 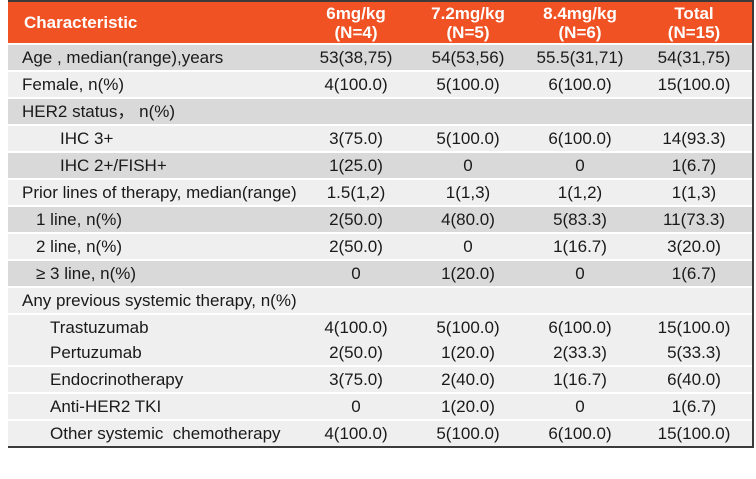 I want to click on value-cell: 55.5(31,71), so click(x=580, y=57).